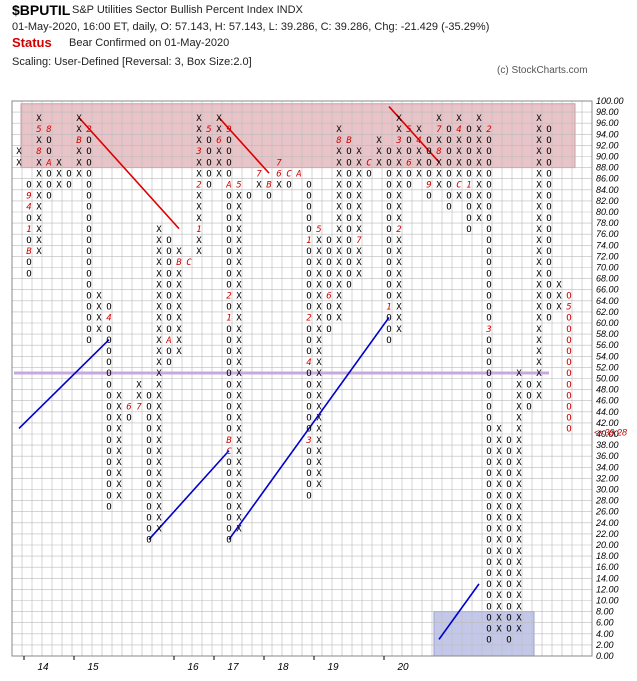  What do you see at coordinates (607, 112) in the screenshot?
I see `y-tick-label: 98.00` at bounding box center [607, 112].